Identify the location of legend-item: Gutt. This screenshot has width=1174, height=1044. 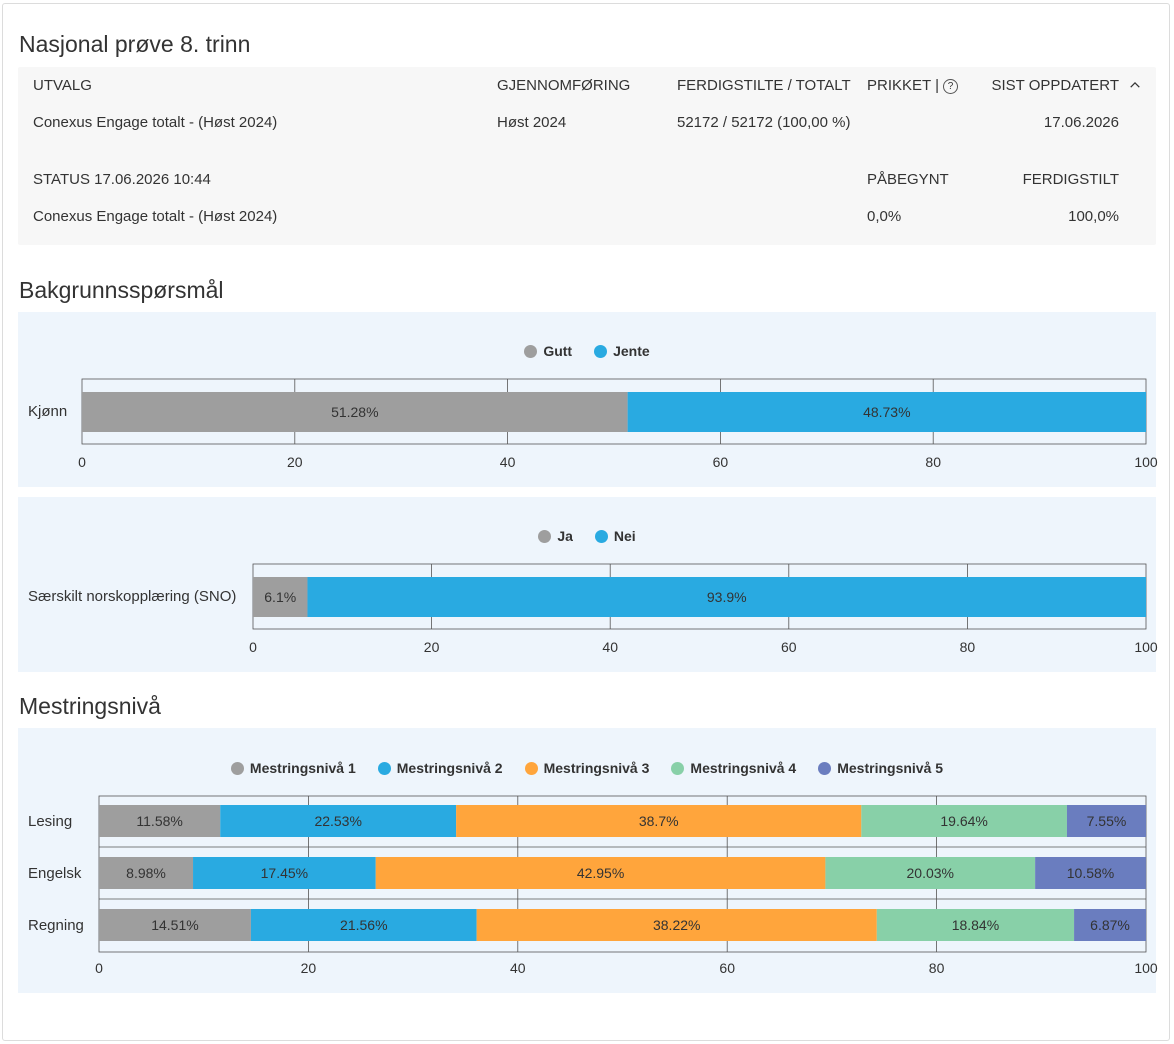
(548, 351).